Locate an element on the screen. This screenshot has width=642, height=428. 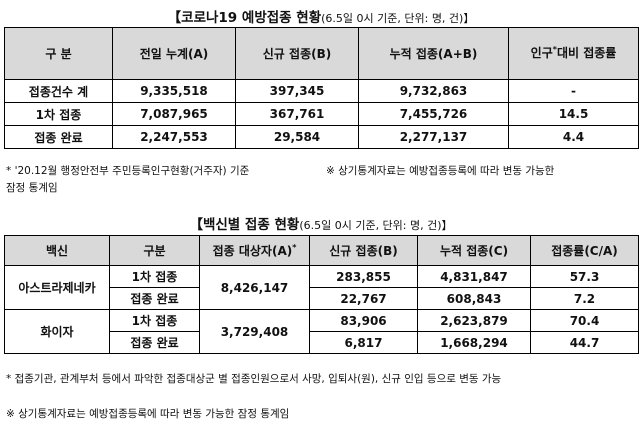
cumulative-vaccination: 1,668,294 is located at coordinates (474, 342).